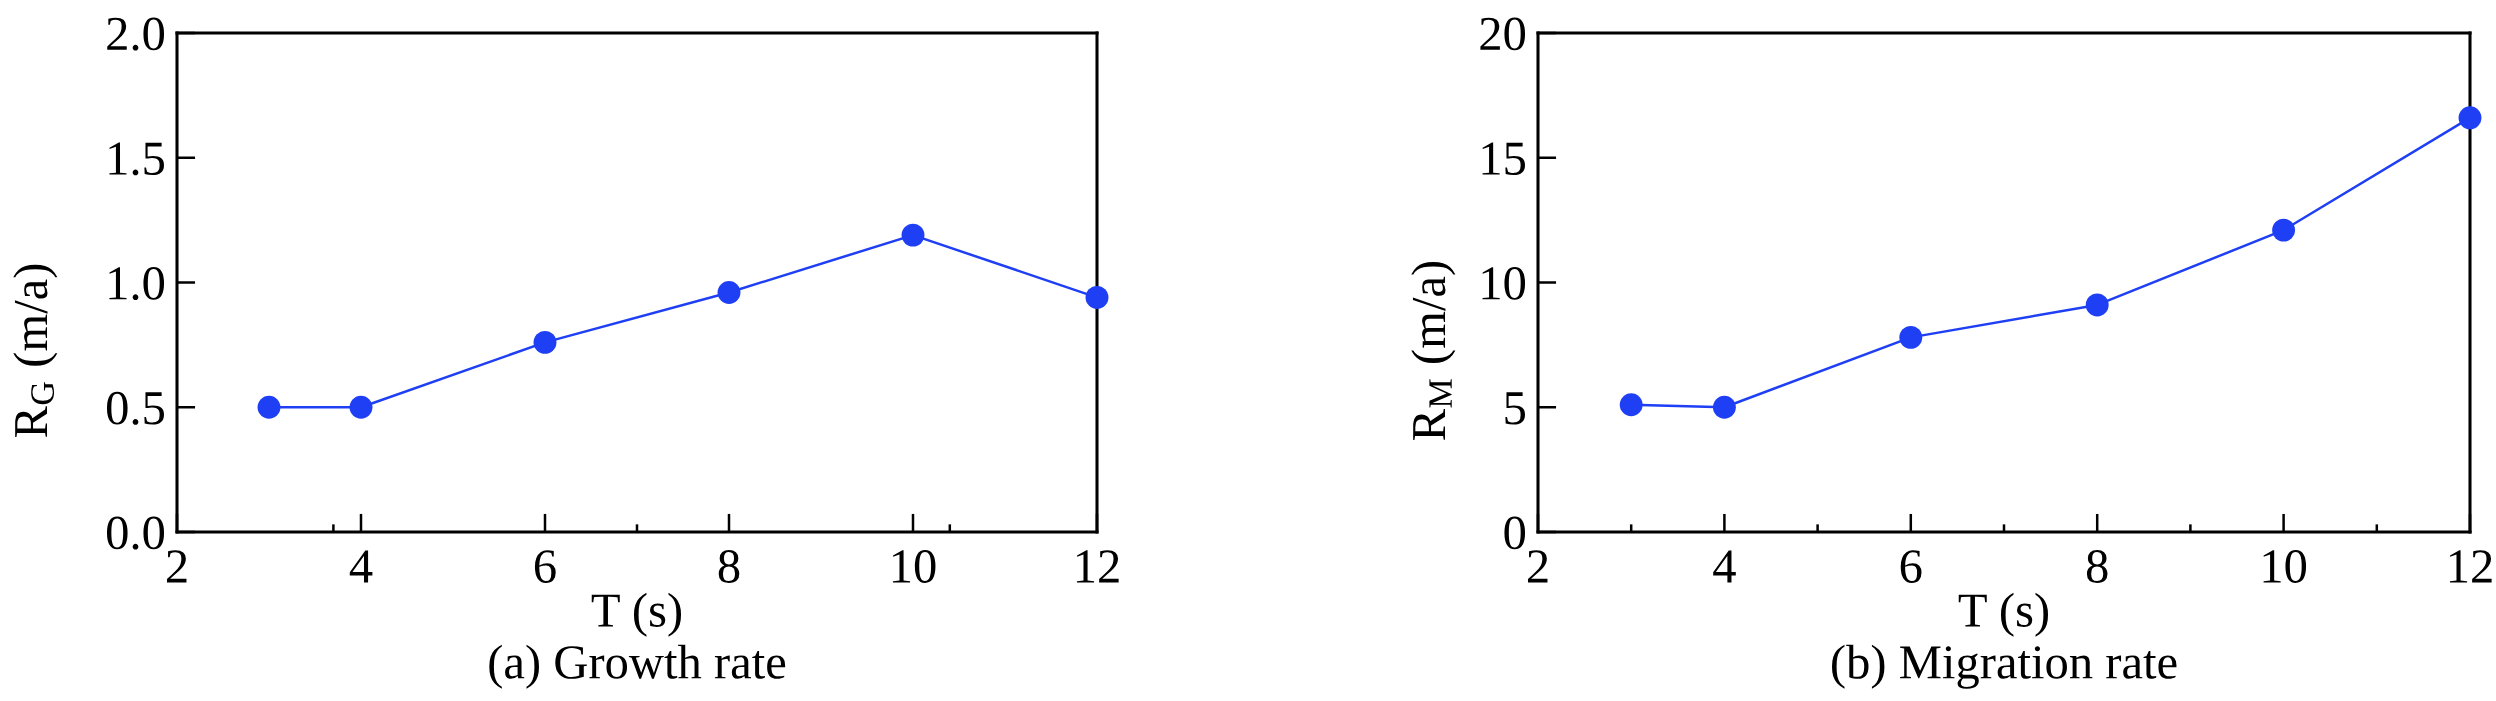 This screenshot has width=2496, height=701. What do you see at coordinates (135, 533) in the screenshot?
I see `y-tick-label: 0.0` at bounding box center [135, 533].